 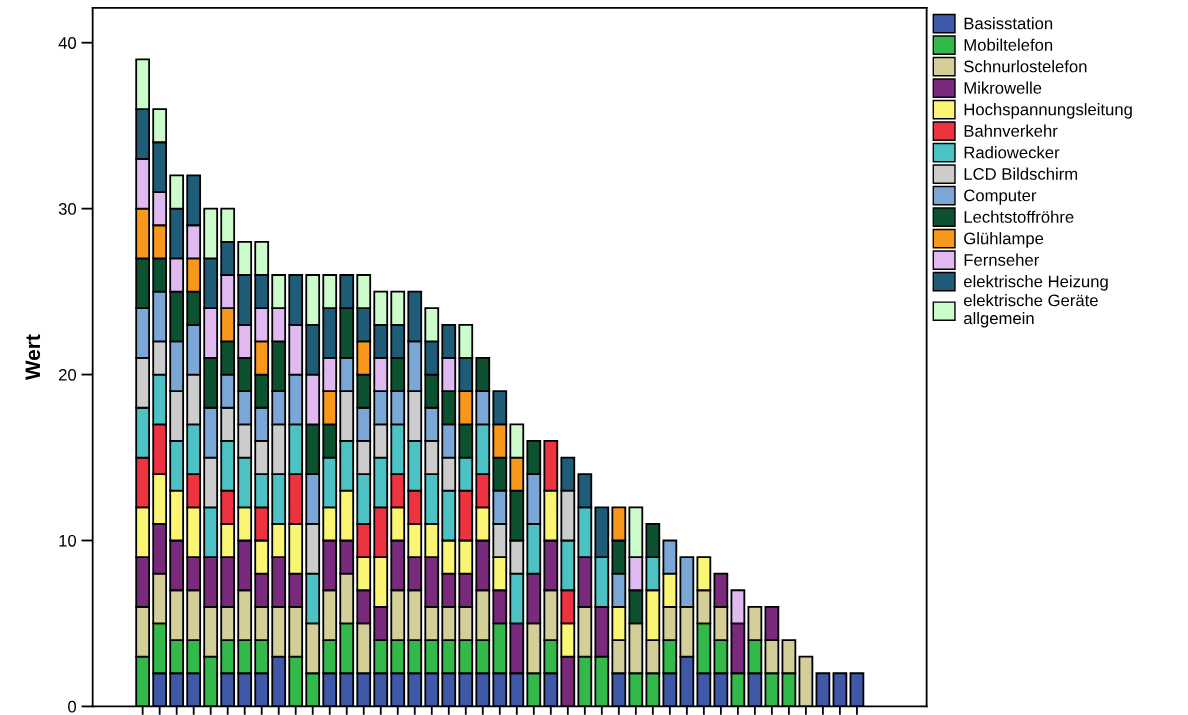 What do you see at coordinates (1019, 216) in the screenshot?
I see `legend-label: Lechtstoffröhre` at bounding box center [1019, 216].